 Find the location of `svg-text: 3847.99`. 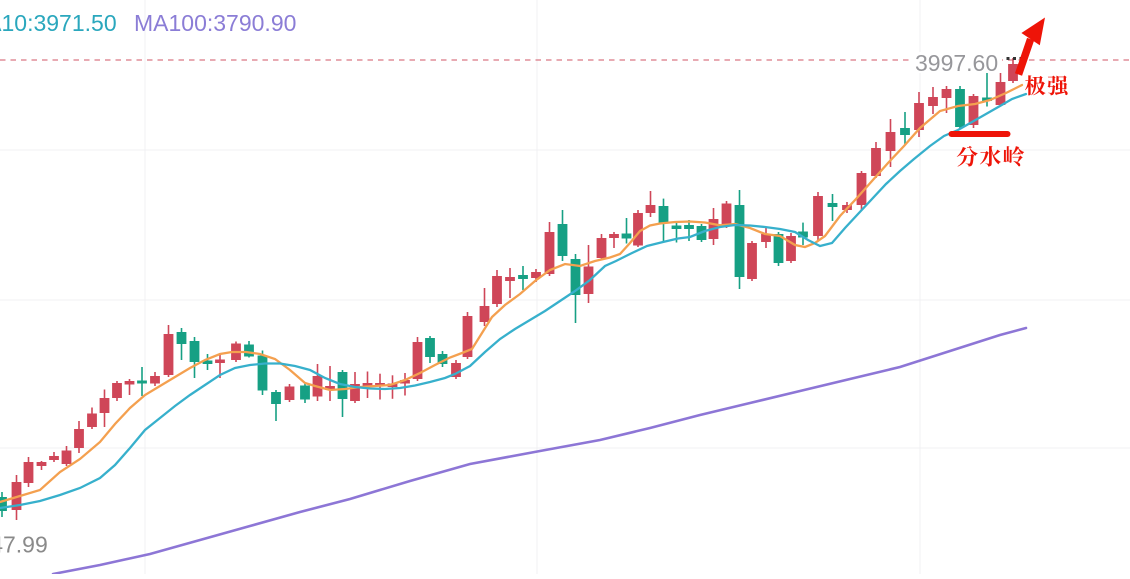

svg-text: 3847.99 is located at coordinates (24, 545).